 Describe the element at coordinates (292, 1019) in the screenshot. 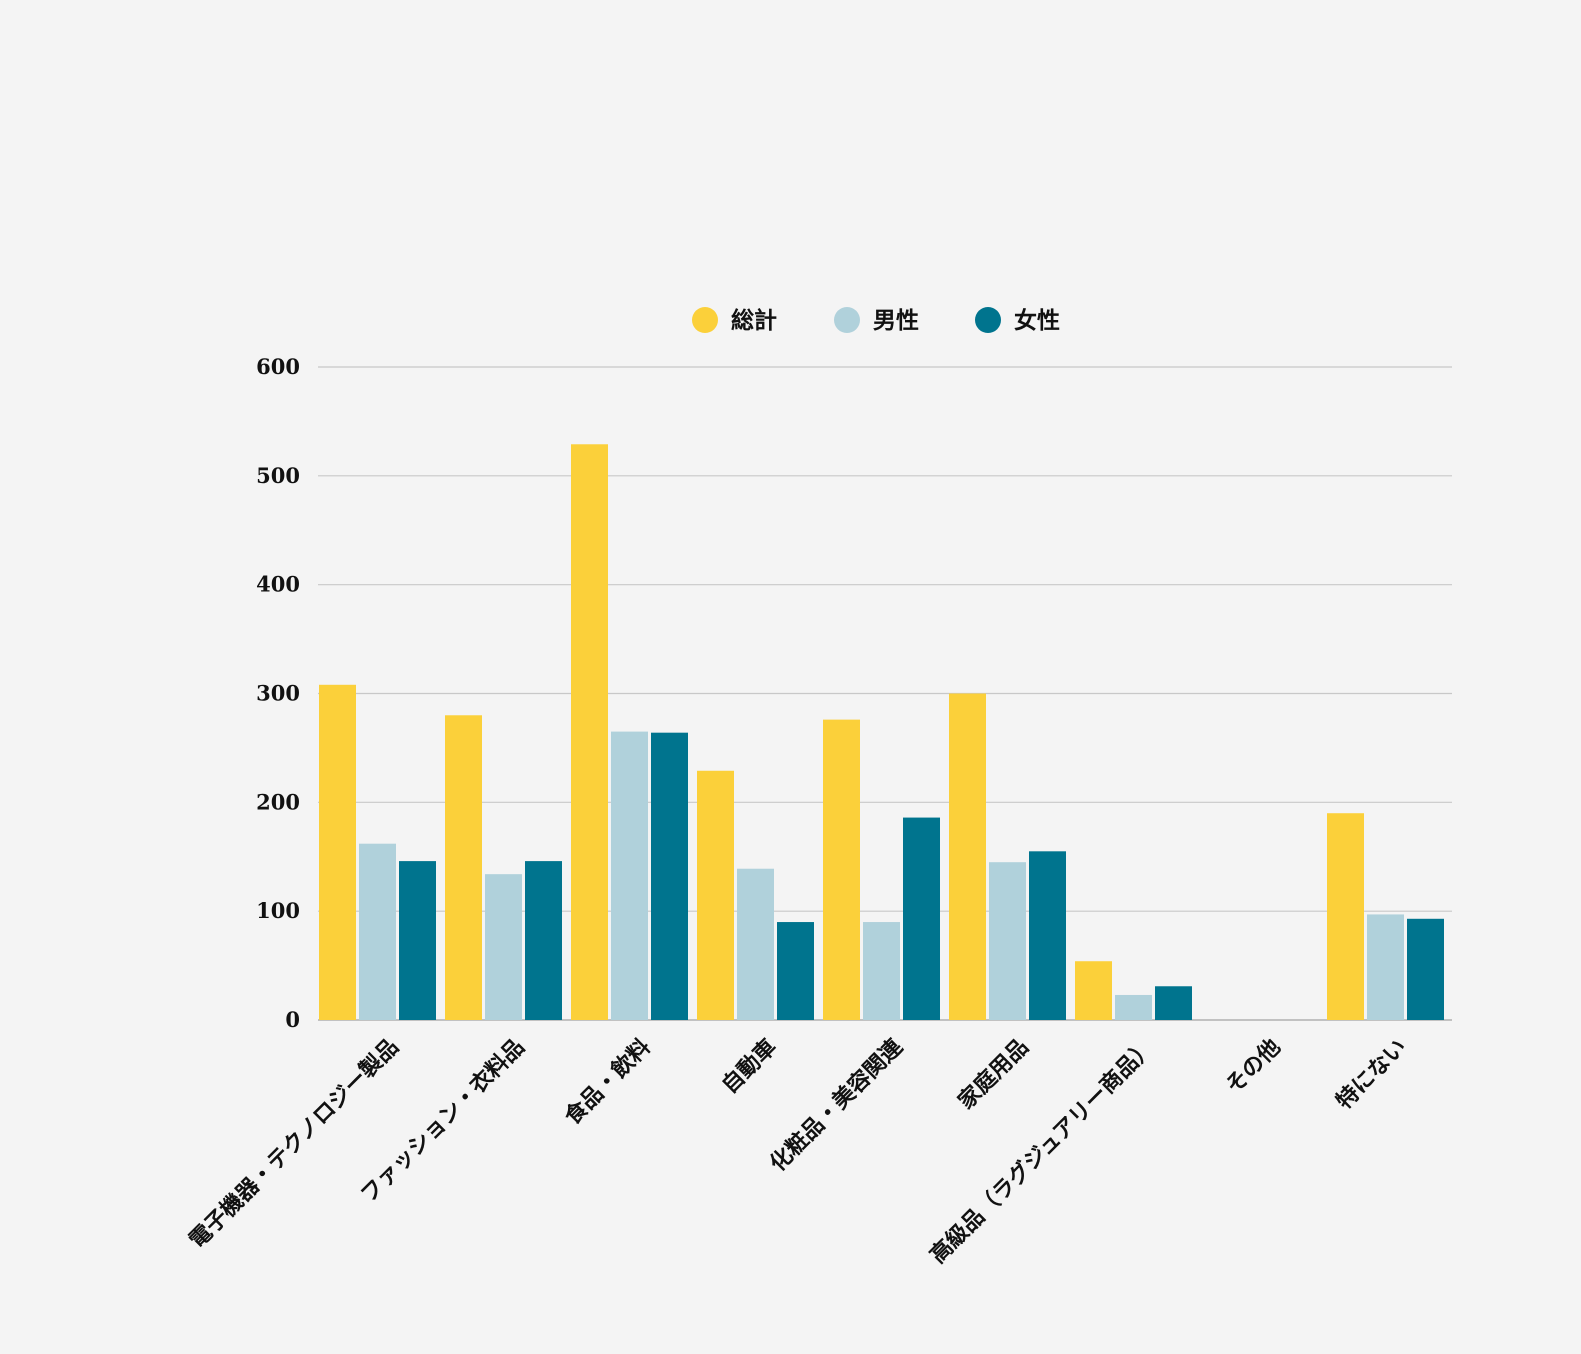

I see `y-tick-label: 0` at that location.